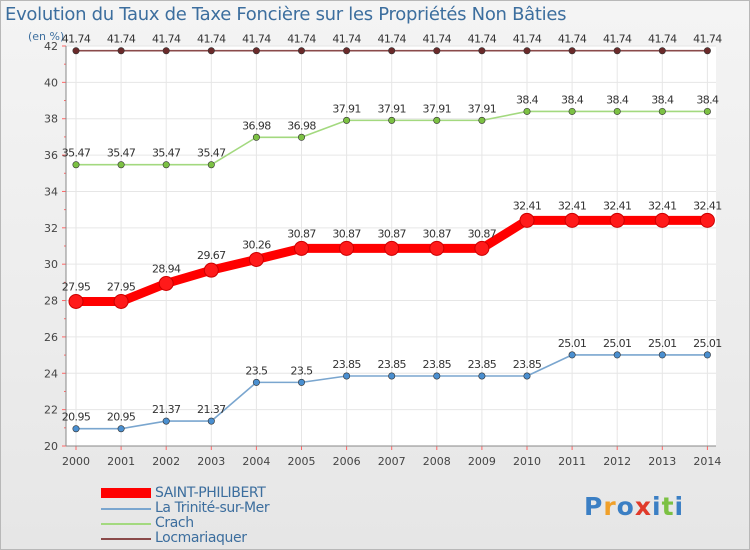  I want to click on x-tick-label: 2011, so click(572, 461).